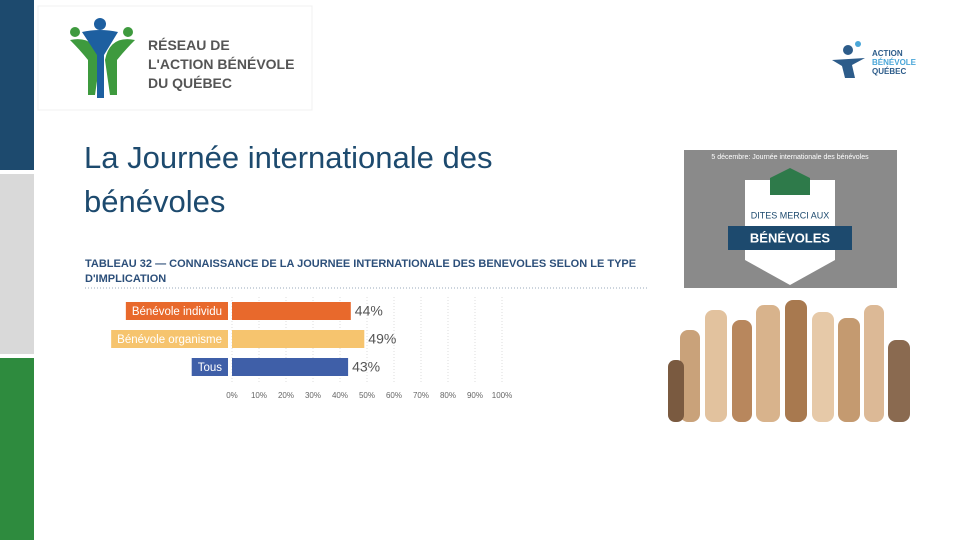 The width and height of the screenshot is (960, 540). I want to click on x-tick-label: 70%, so click(421, 395).